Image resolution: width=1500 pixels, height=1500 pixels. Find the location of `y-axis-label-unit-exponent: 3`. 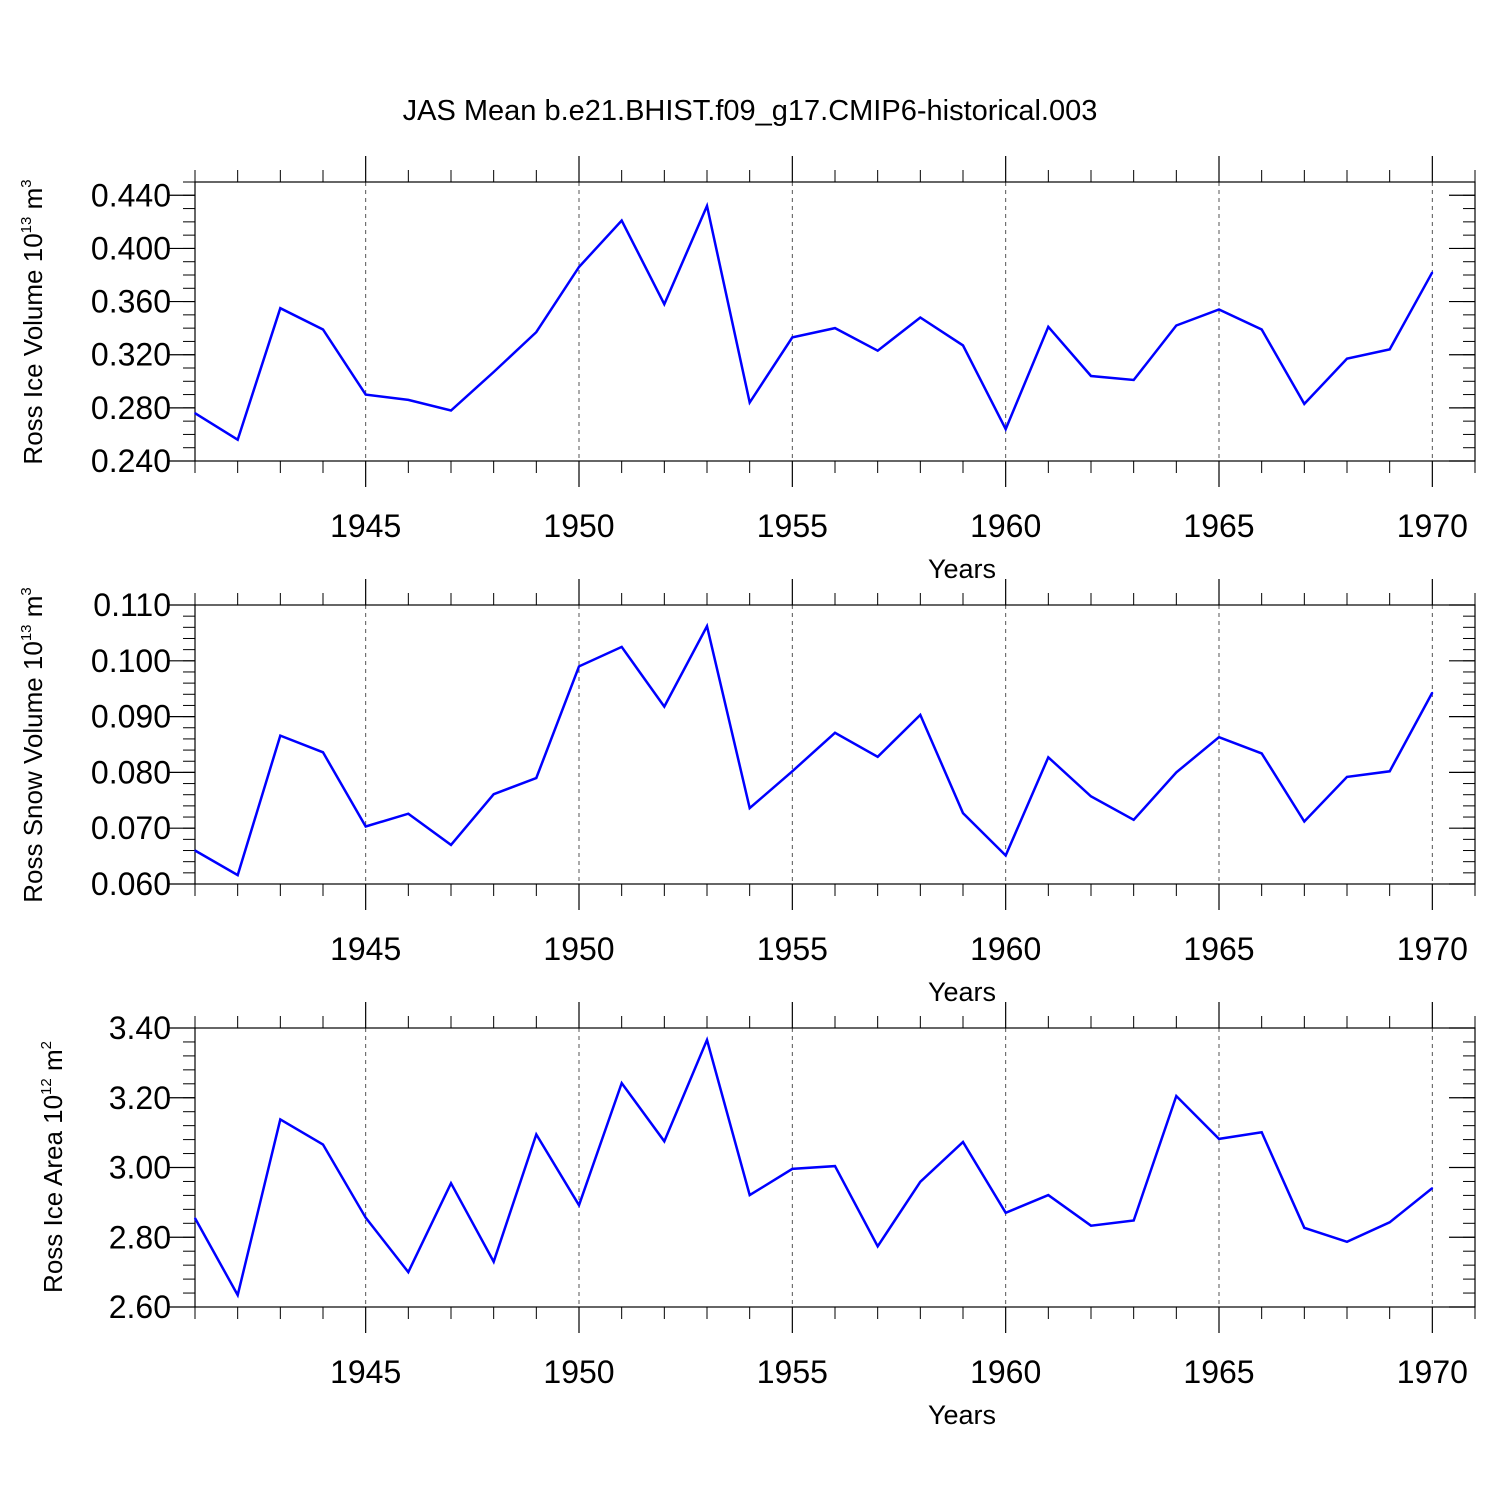

y-axis-label-unit-exponent: 3 is located at coordinates (26, 591).